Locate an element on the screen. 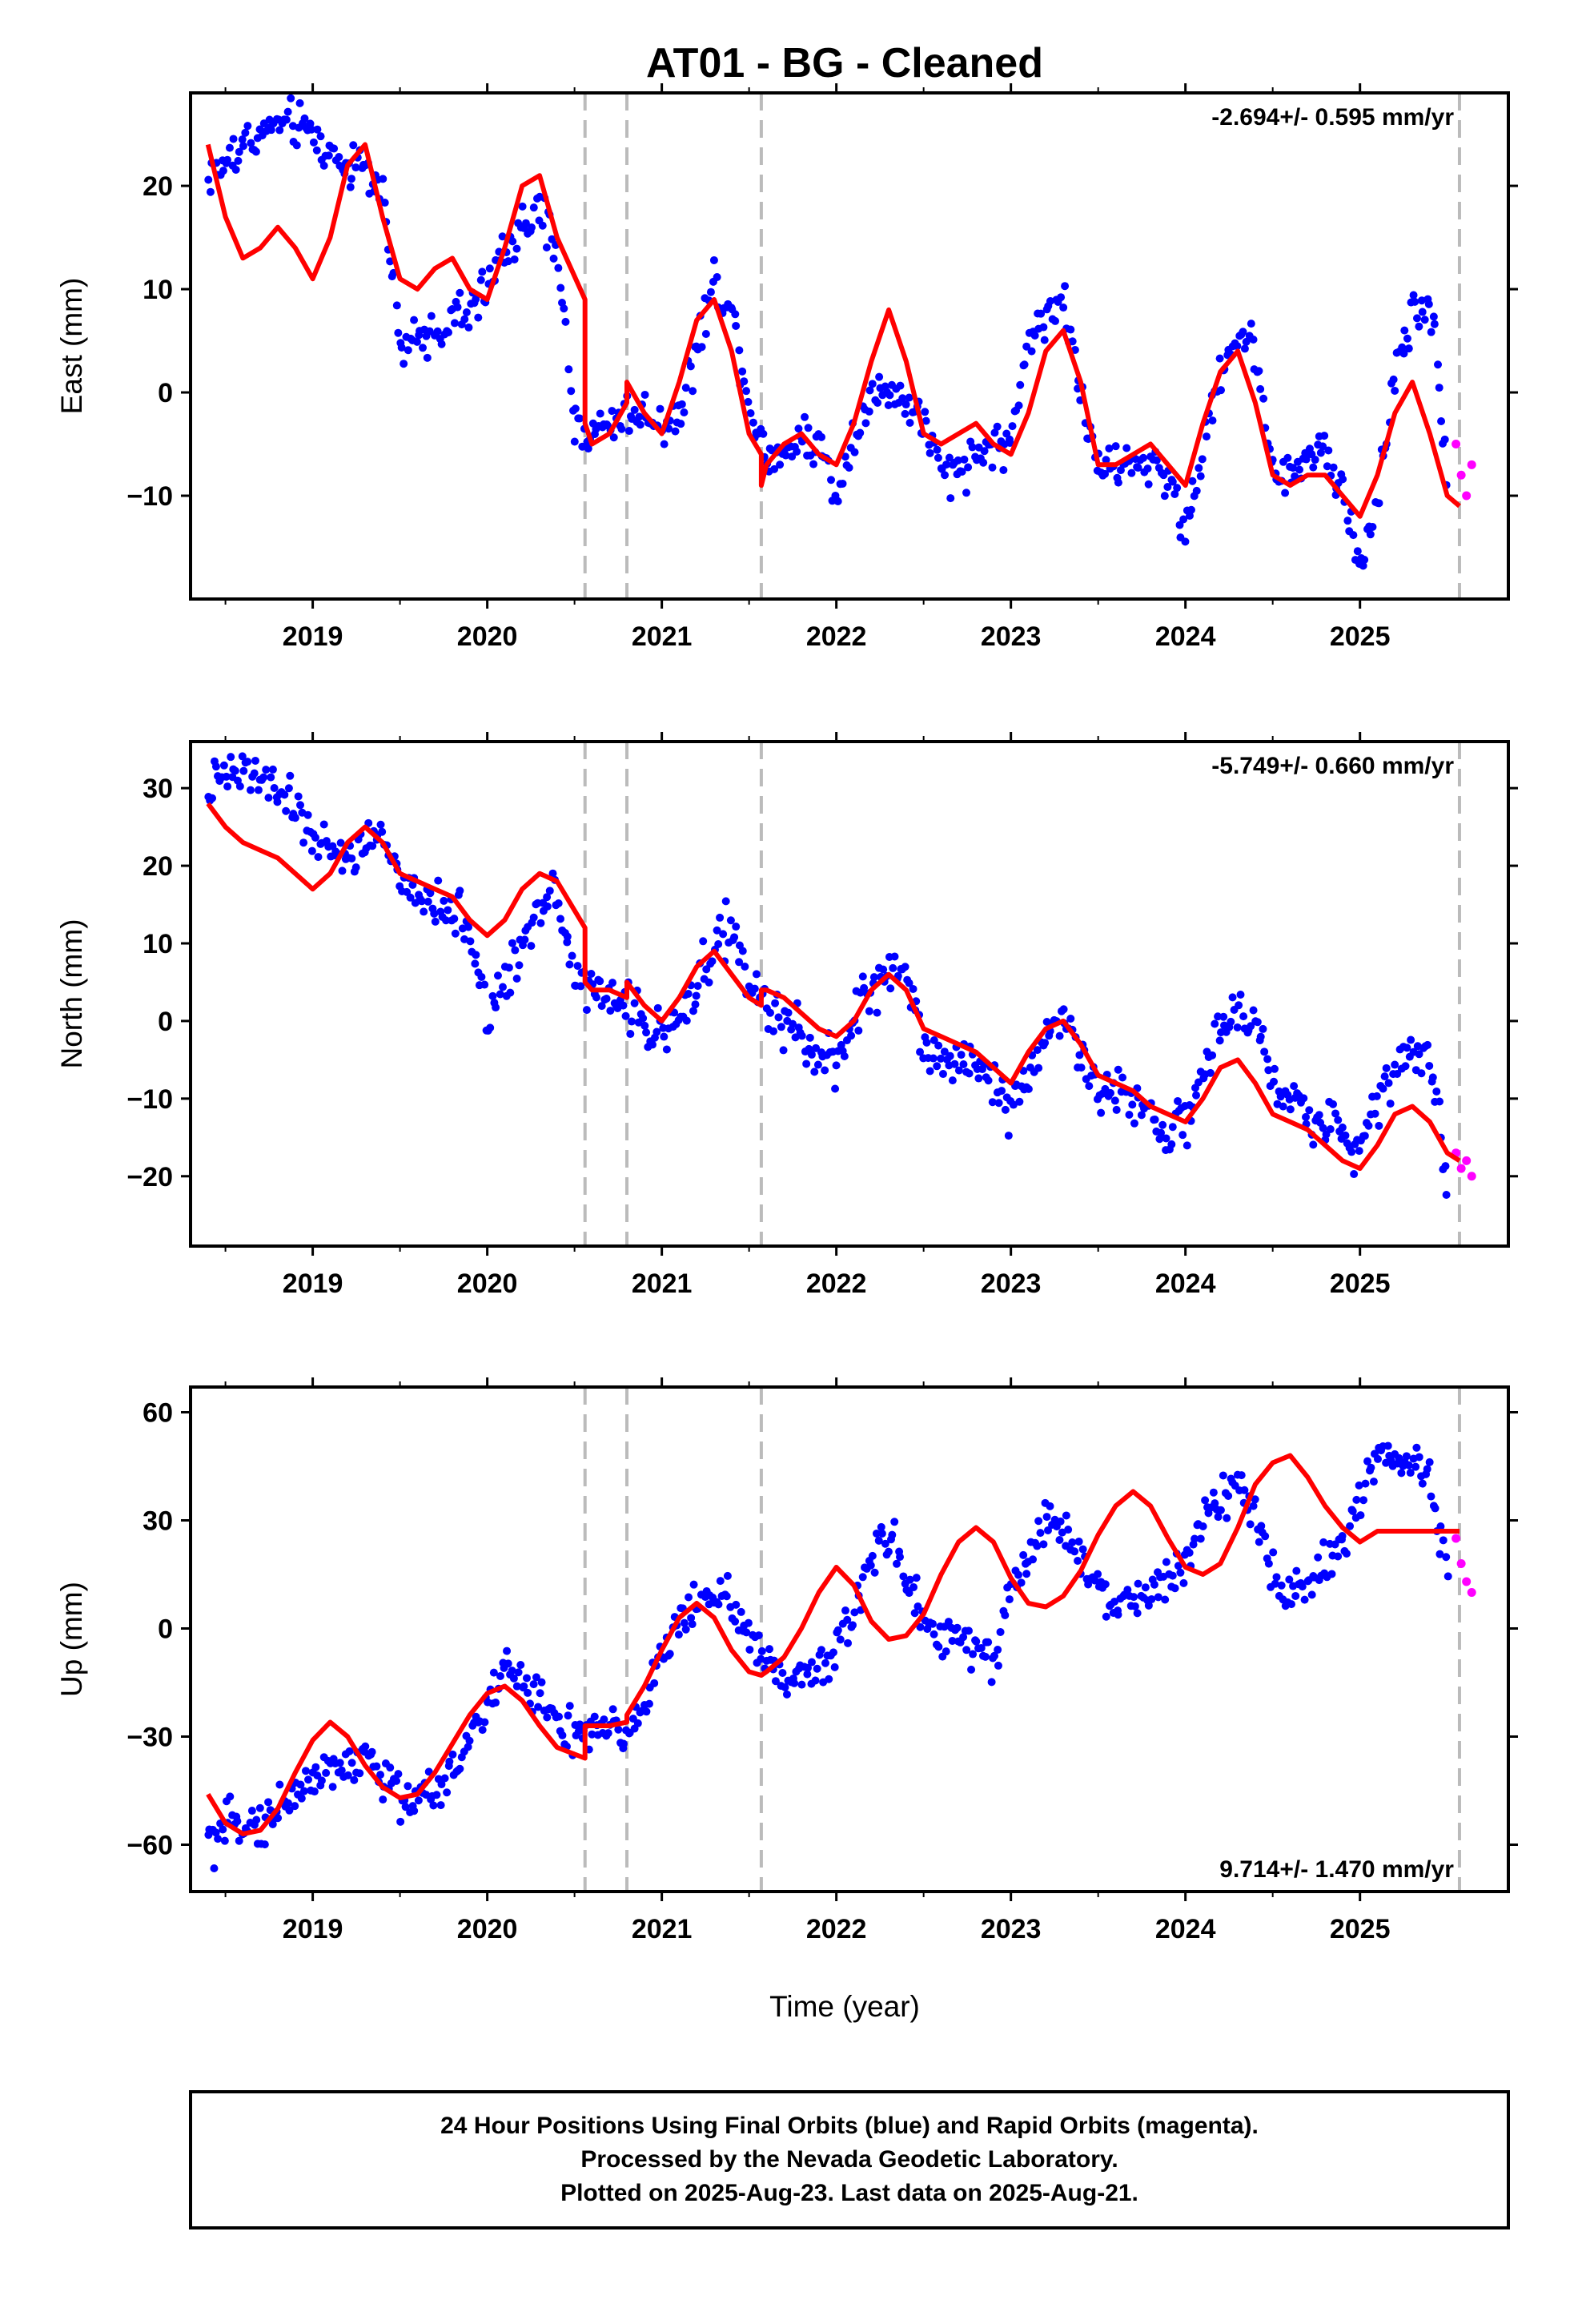 Image resolution: width=1582 pixels, height=2324 pixels. east-rapid-orbit-points is located at coordinates (1464, 470).